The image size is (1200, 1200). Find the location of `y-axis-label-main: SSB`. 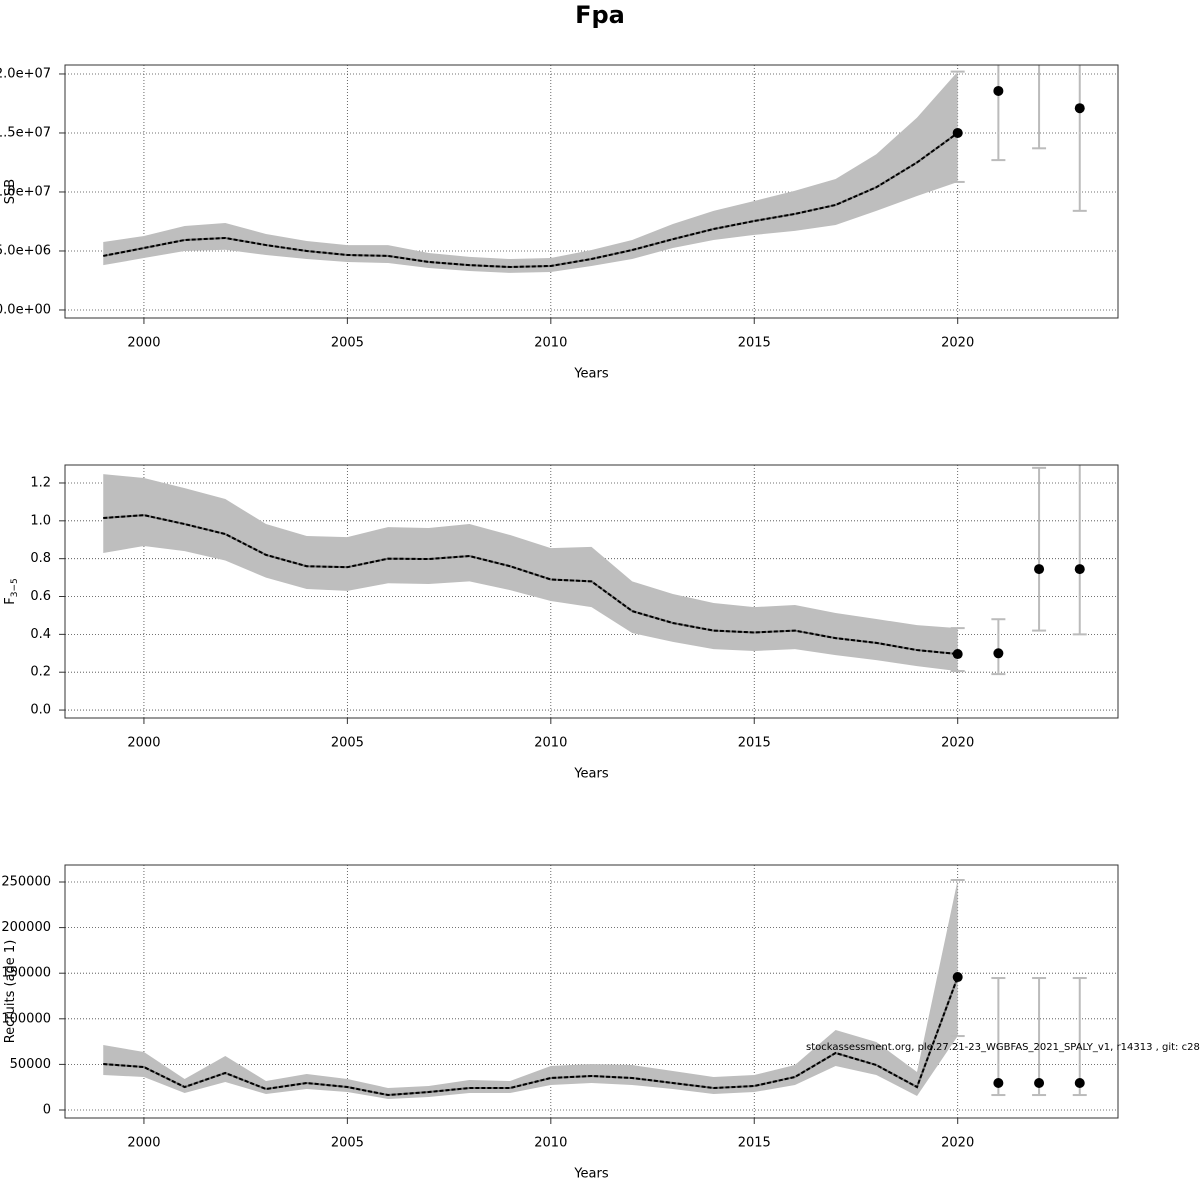

y-axis-label-main: SSB is located at coordinates (10, 191).